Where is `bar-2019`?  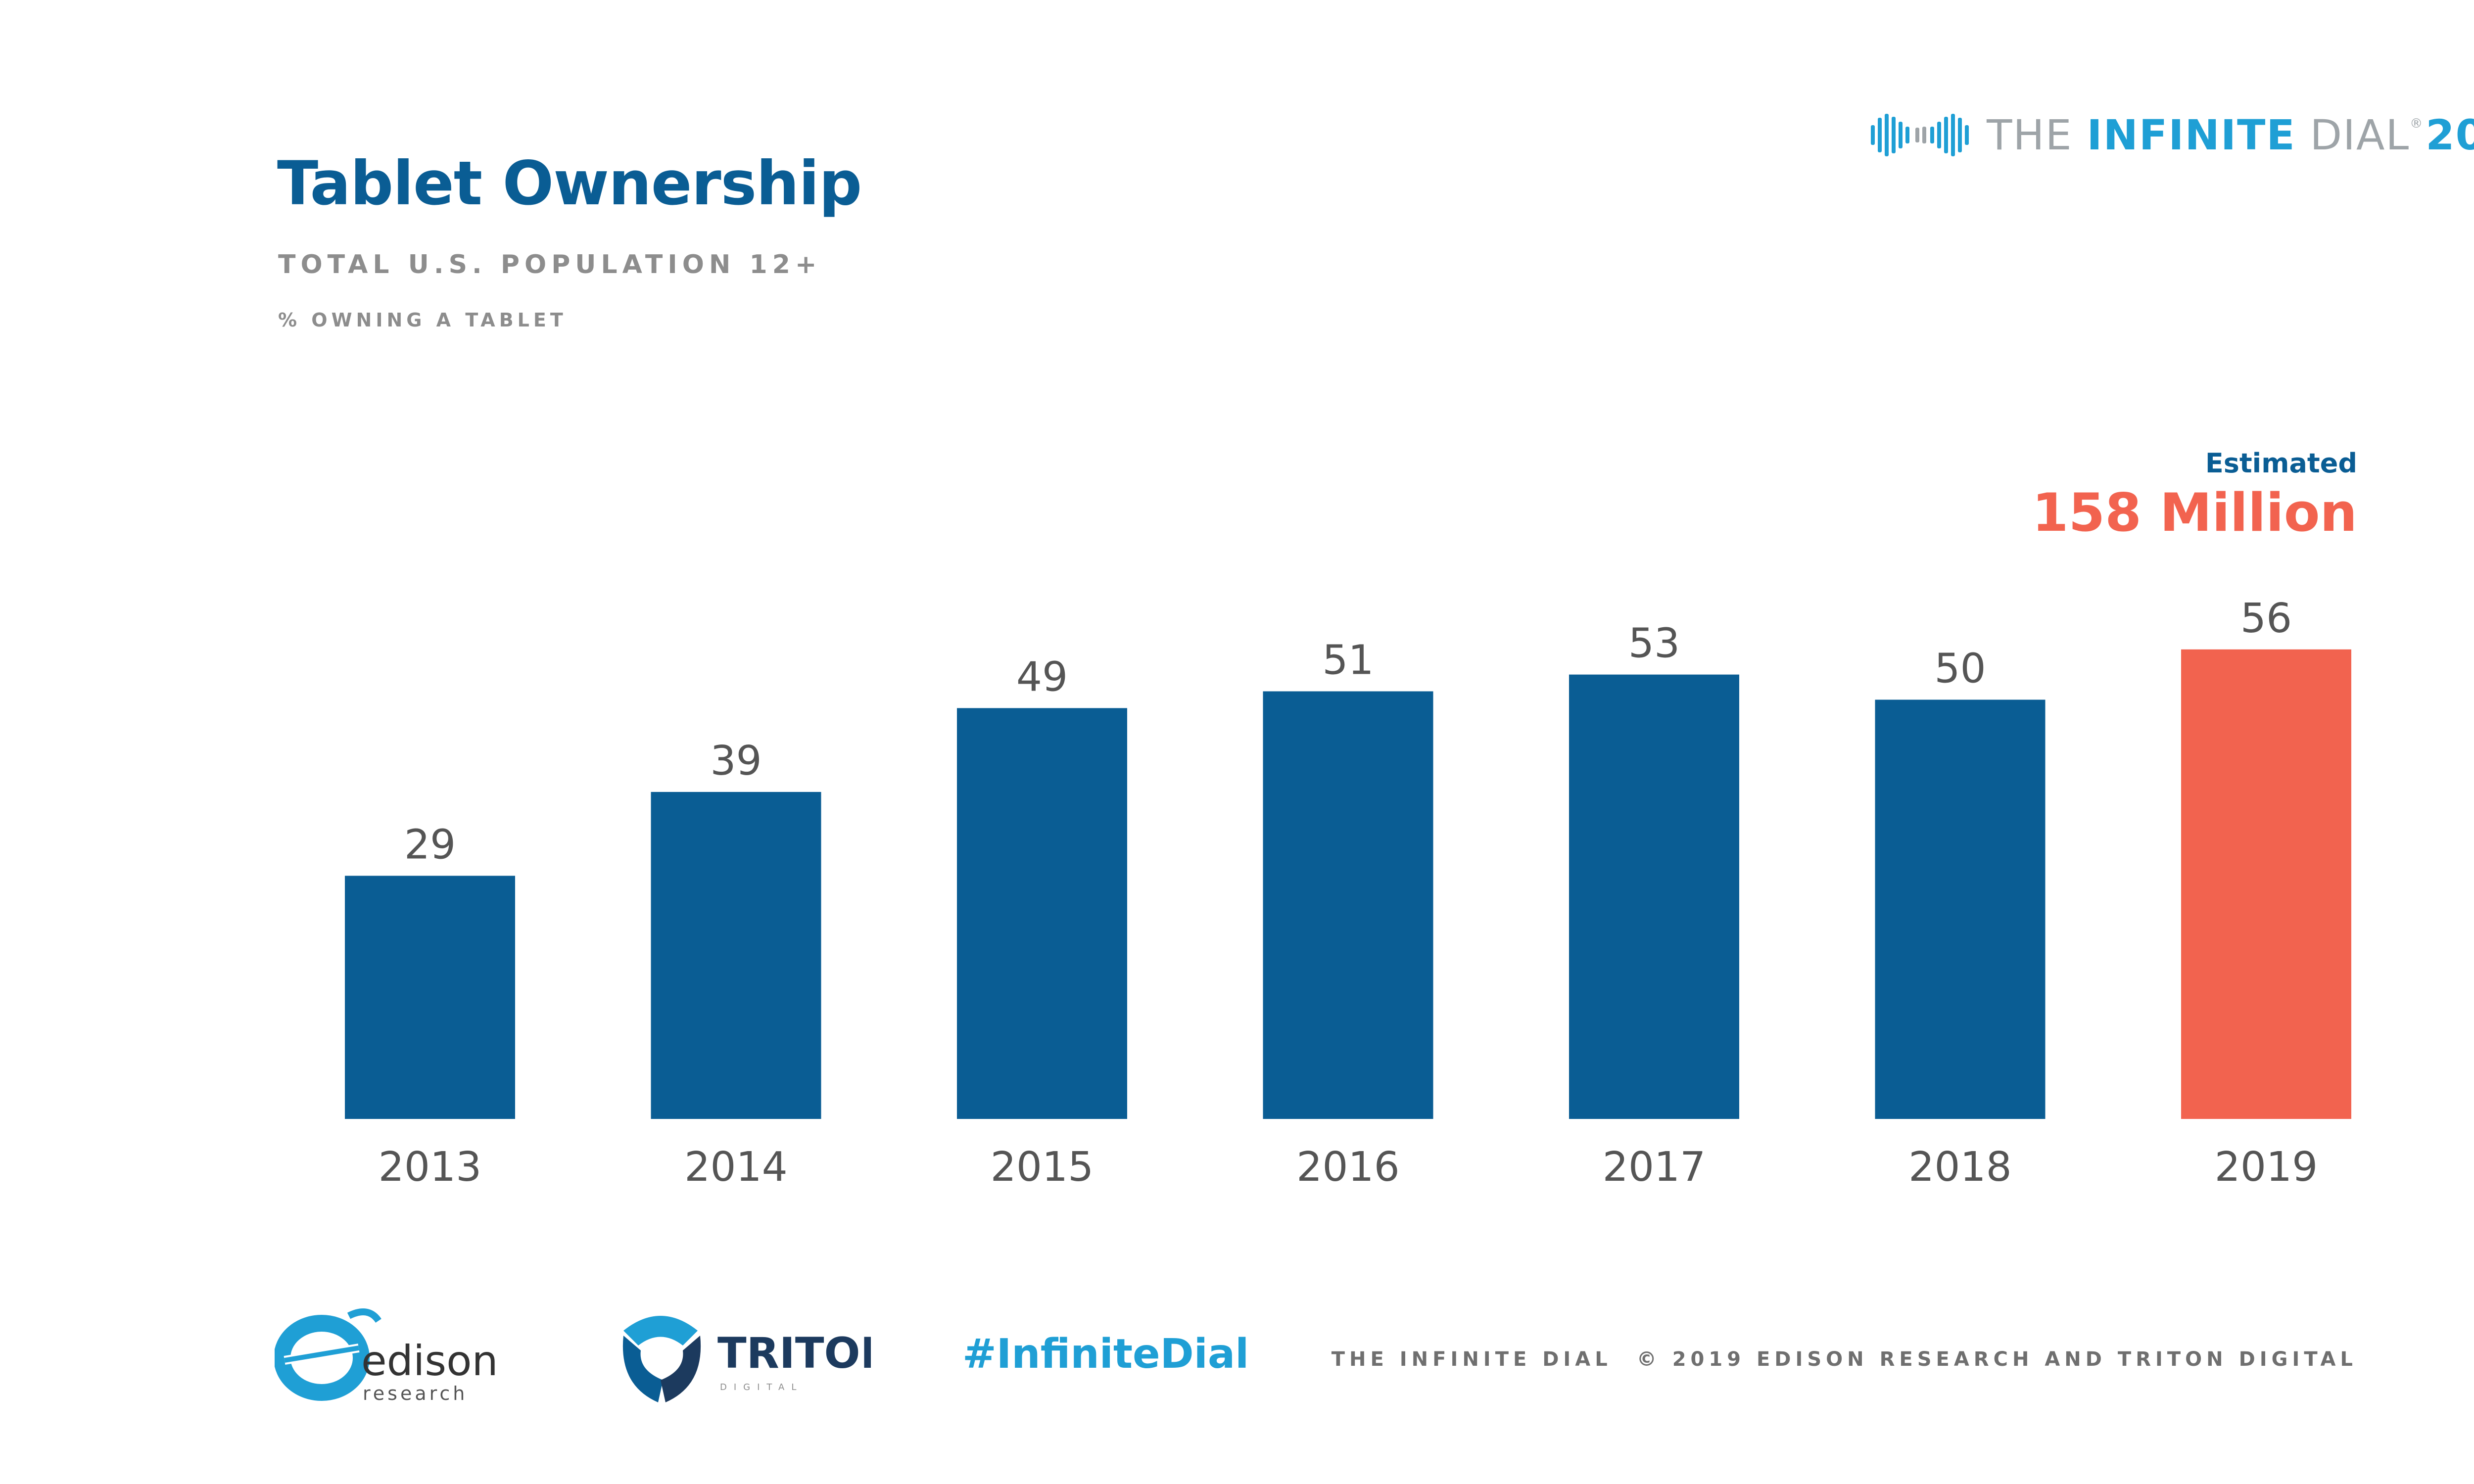
bar-2019 is located at coordinates (2266, 884).